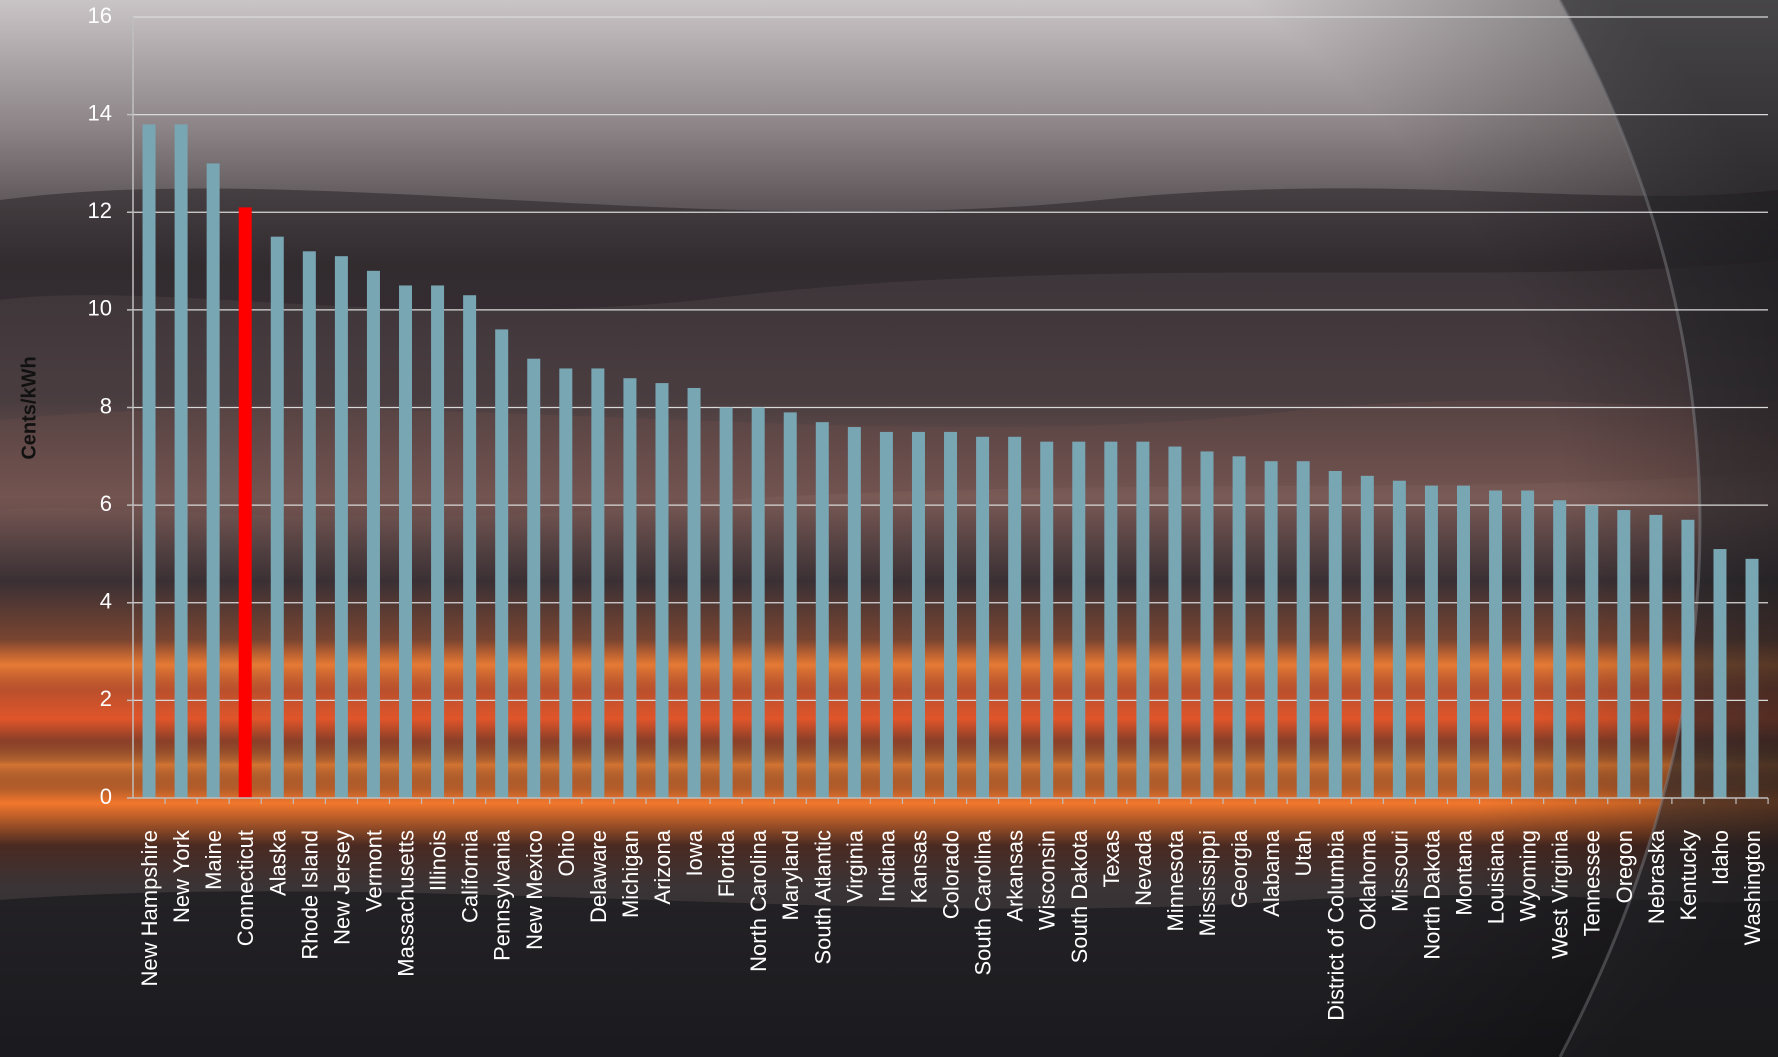 The image size is (1778, 1057). Describe the element at coordinates (1079, 619) in the screenshot. I see `bar-south-dakota` at that location.